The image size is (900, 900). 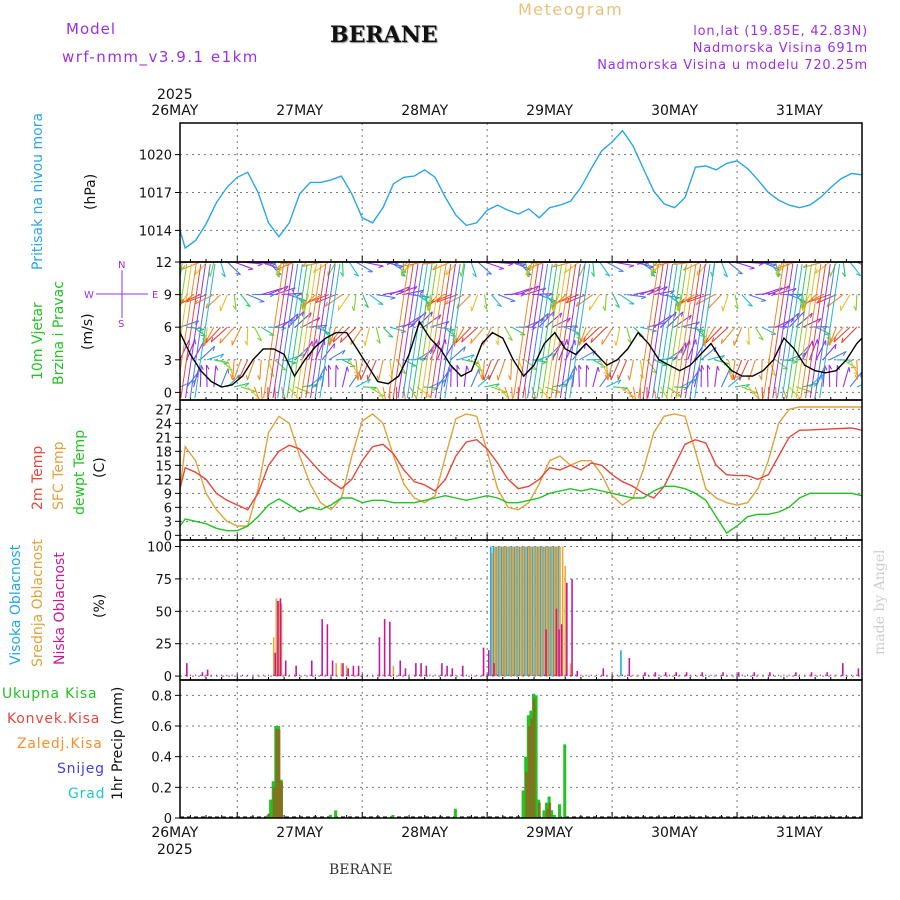 What do you see at coordinates (163, 263) in the screenshot?
I see `y-tick-label: 12` at bounding box center [163, 263].